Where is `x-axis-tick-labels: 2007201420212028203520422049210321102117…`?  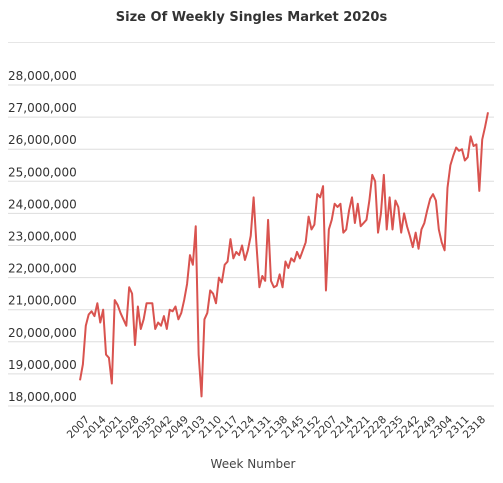
x-axis-tick-labels: 2007201420212028203520422049210321102117… is located at coordinates (276, 427).